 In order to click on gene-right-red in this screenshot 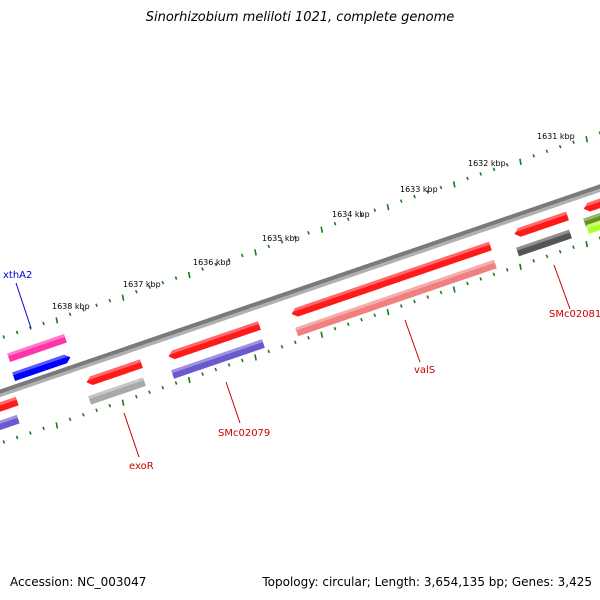, I will do `click(591, 203)`.